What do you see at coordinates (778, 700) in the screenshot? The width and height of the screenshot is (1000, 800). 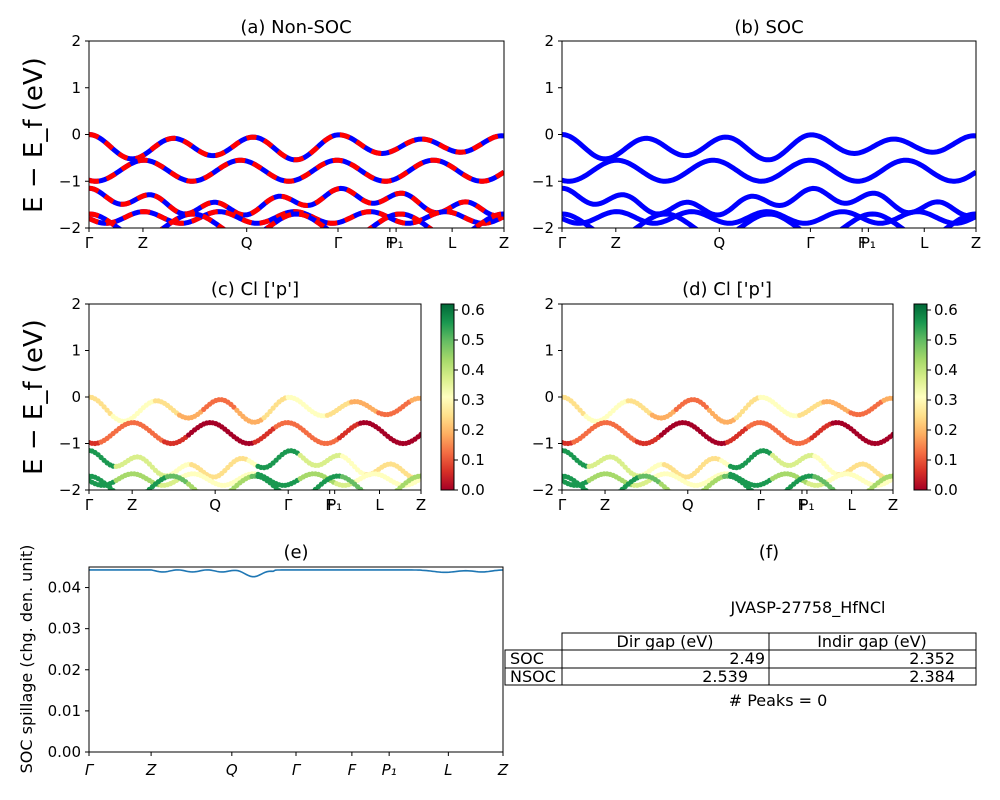 I see `peaks-count: # Peaks = 0` at bounding box center [778, 700].